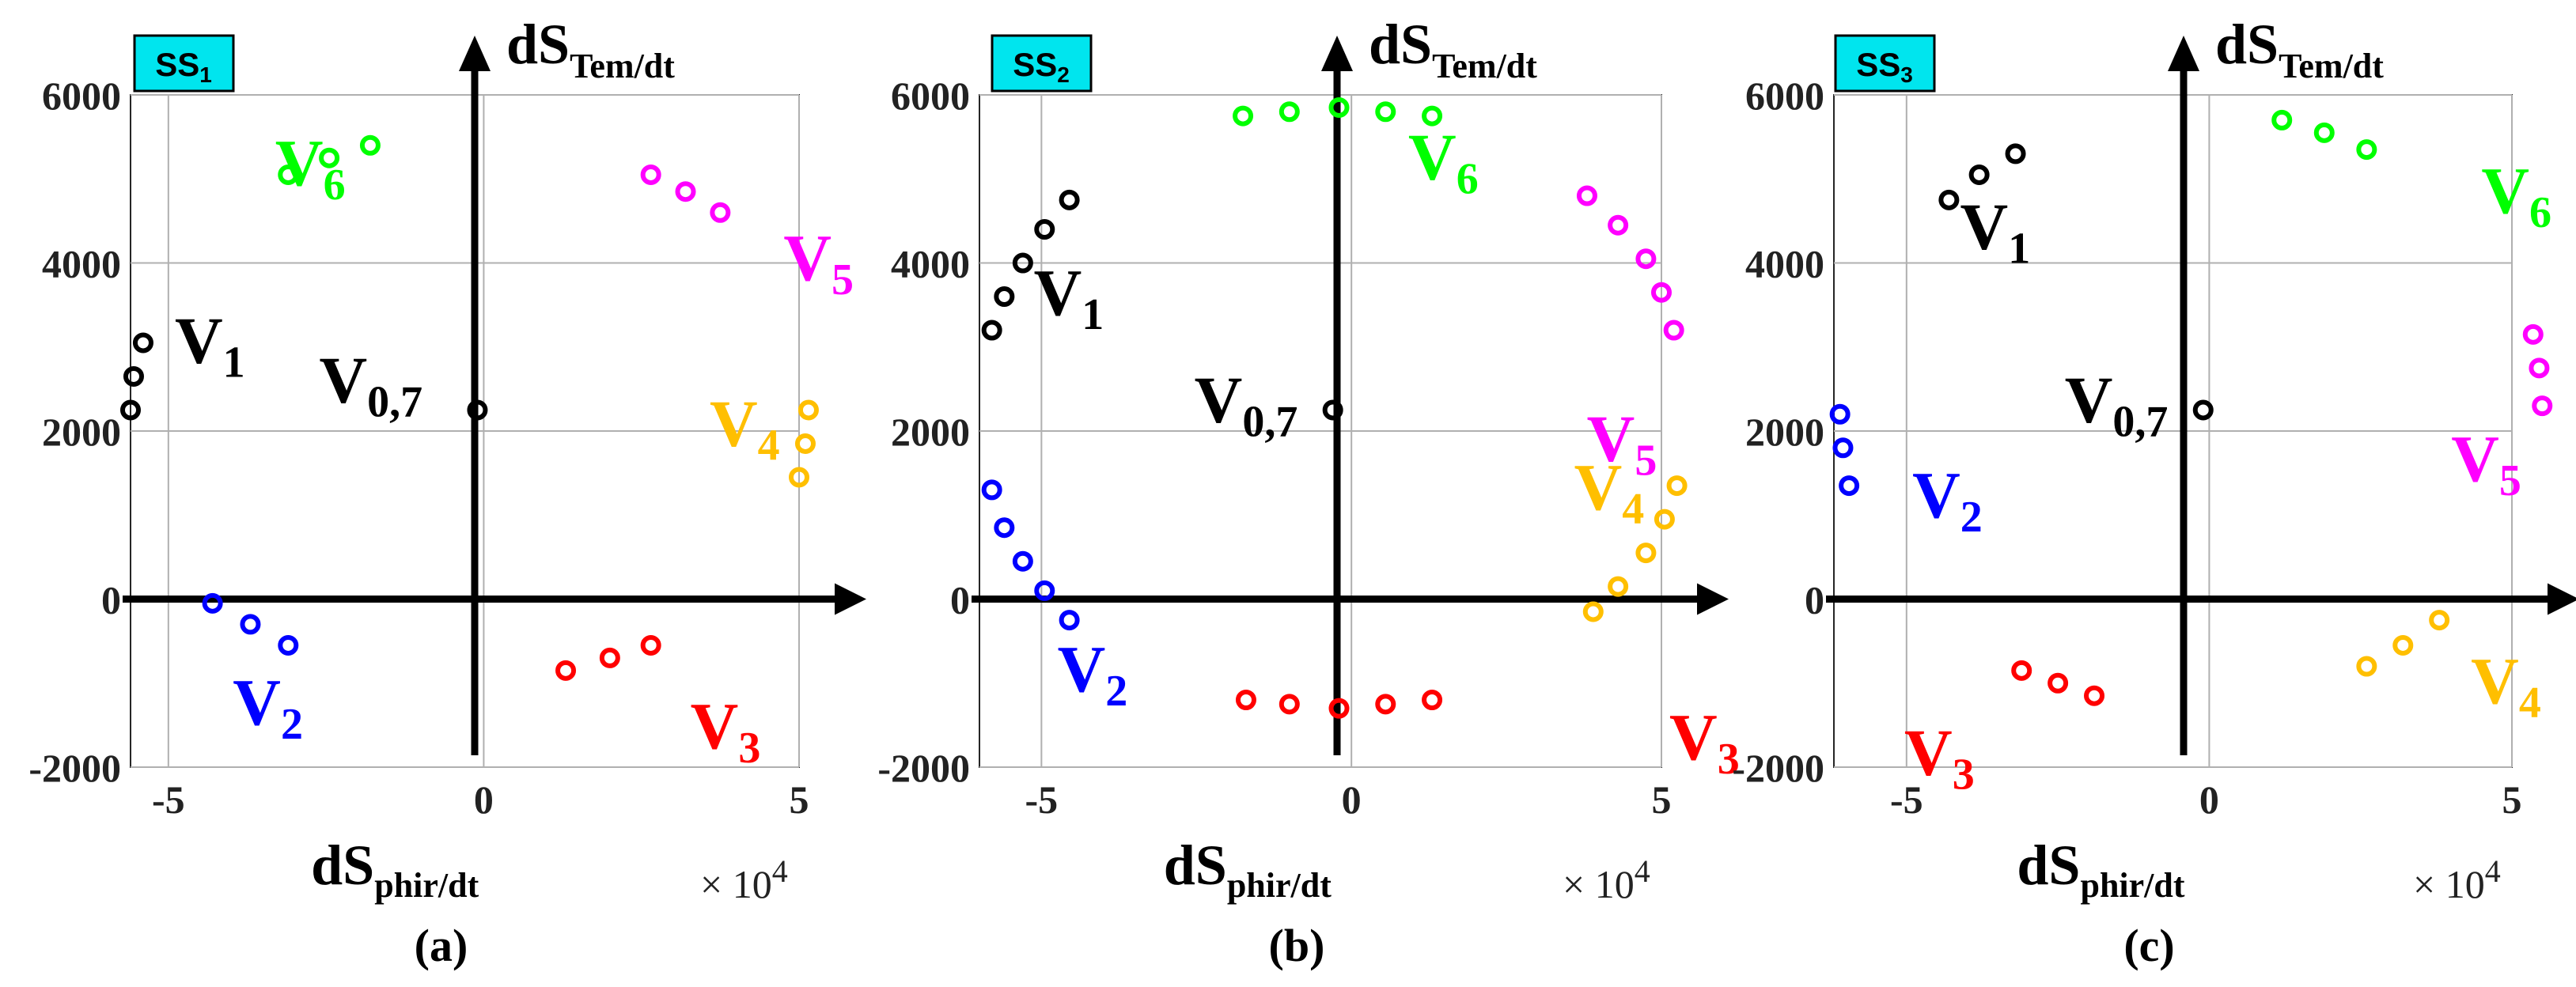 Image resolution: width=2576 pixels, height=987 pixels. I want to click on series-V4: V4, so click(2448, 669).